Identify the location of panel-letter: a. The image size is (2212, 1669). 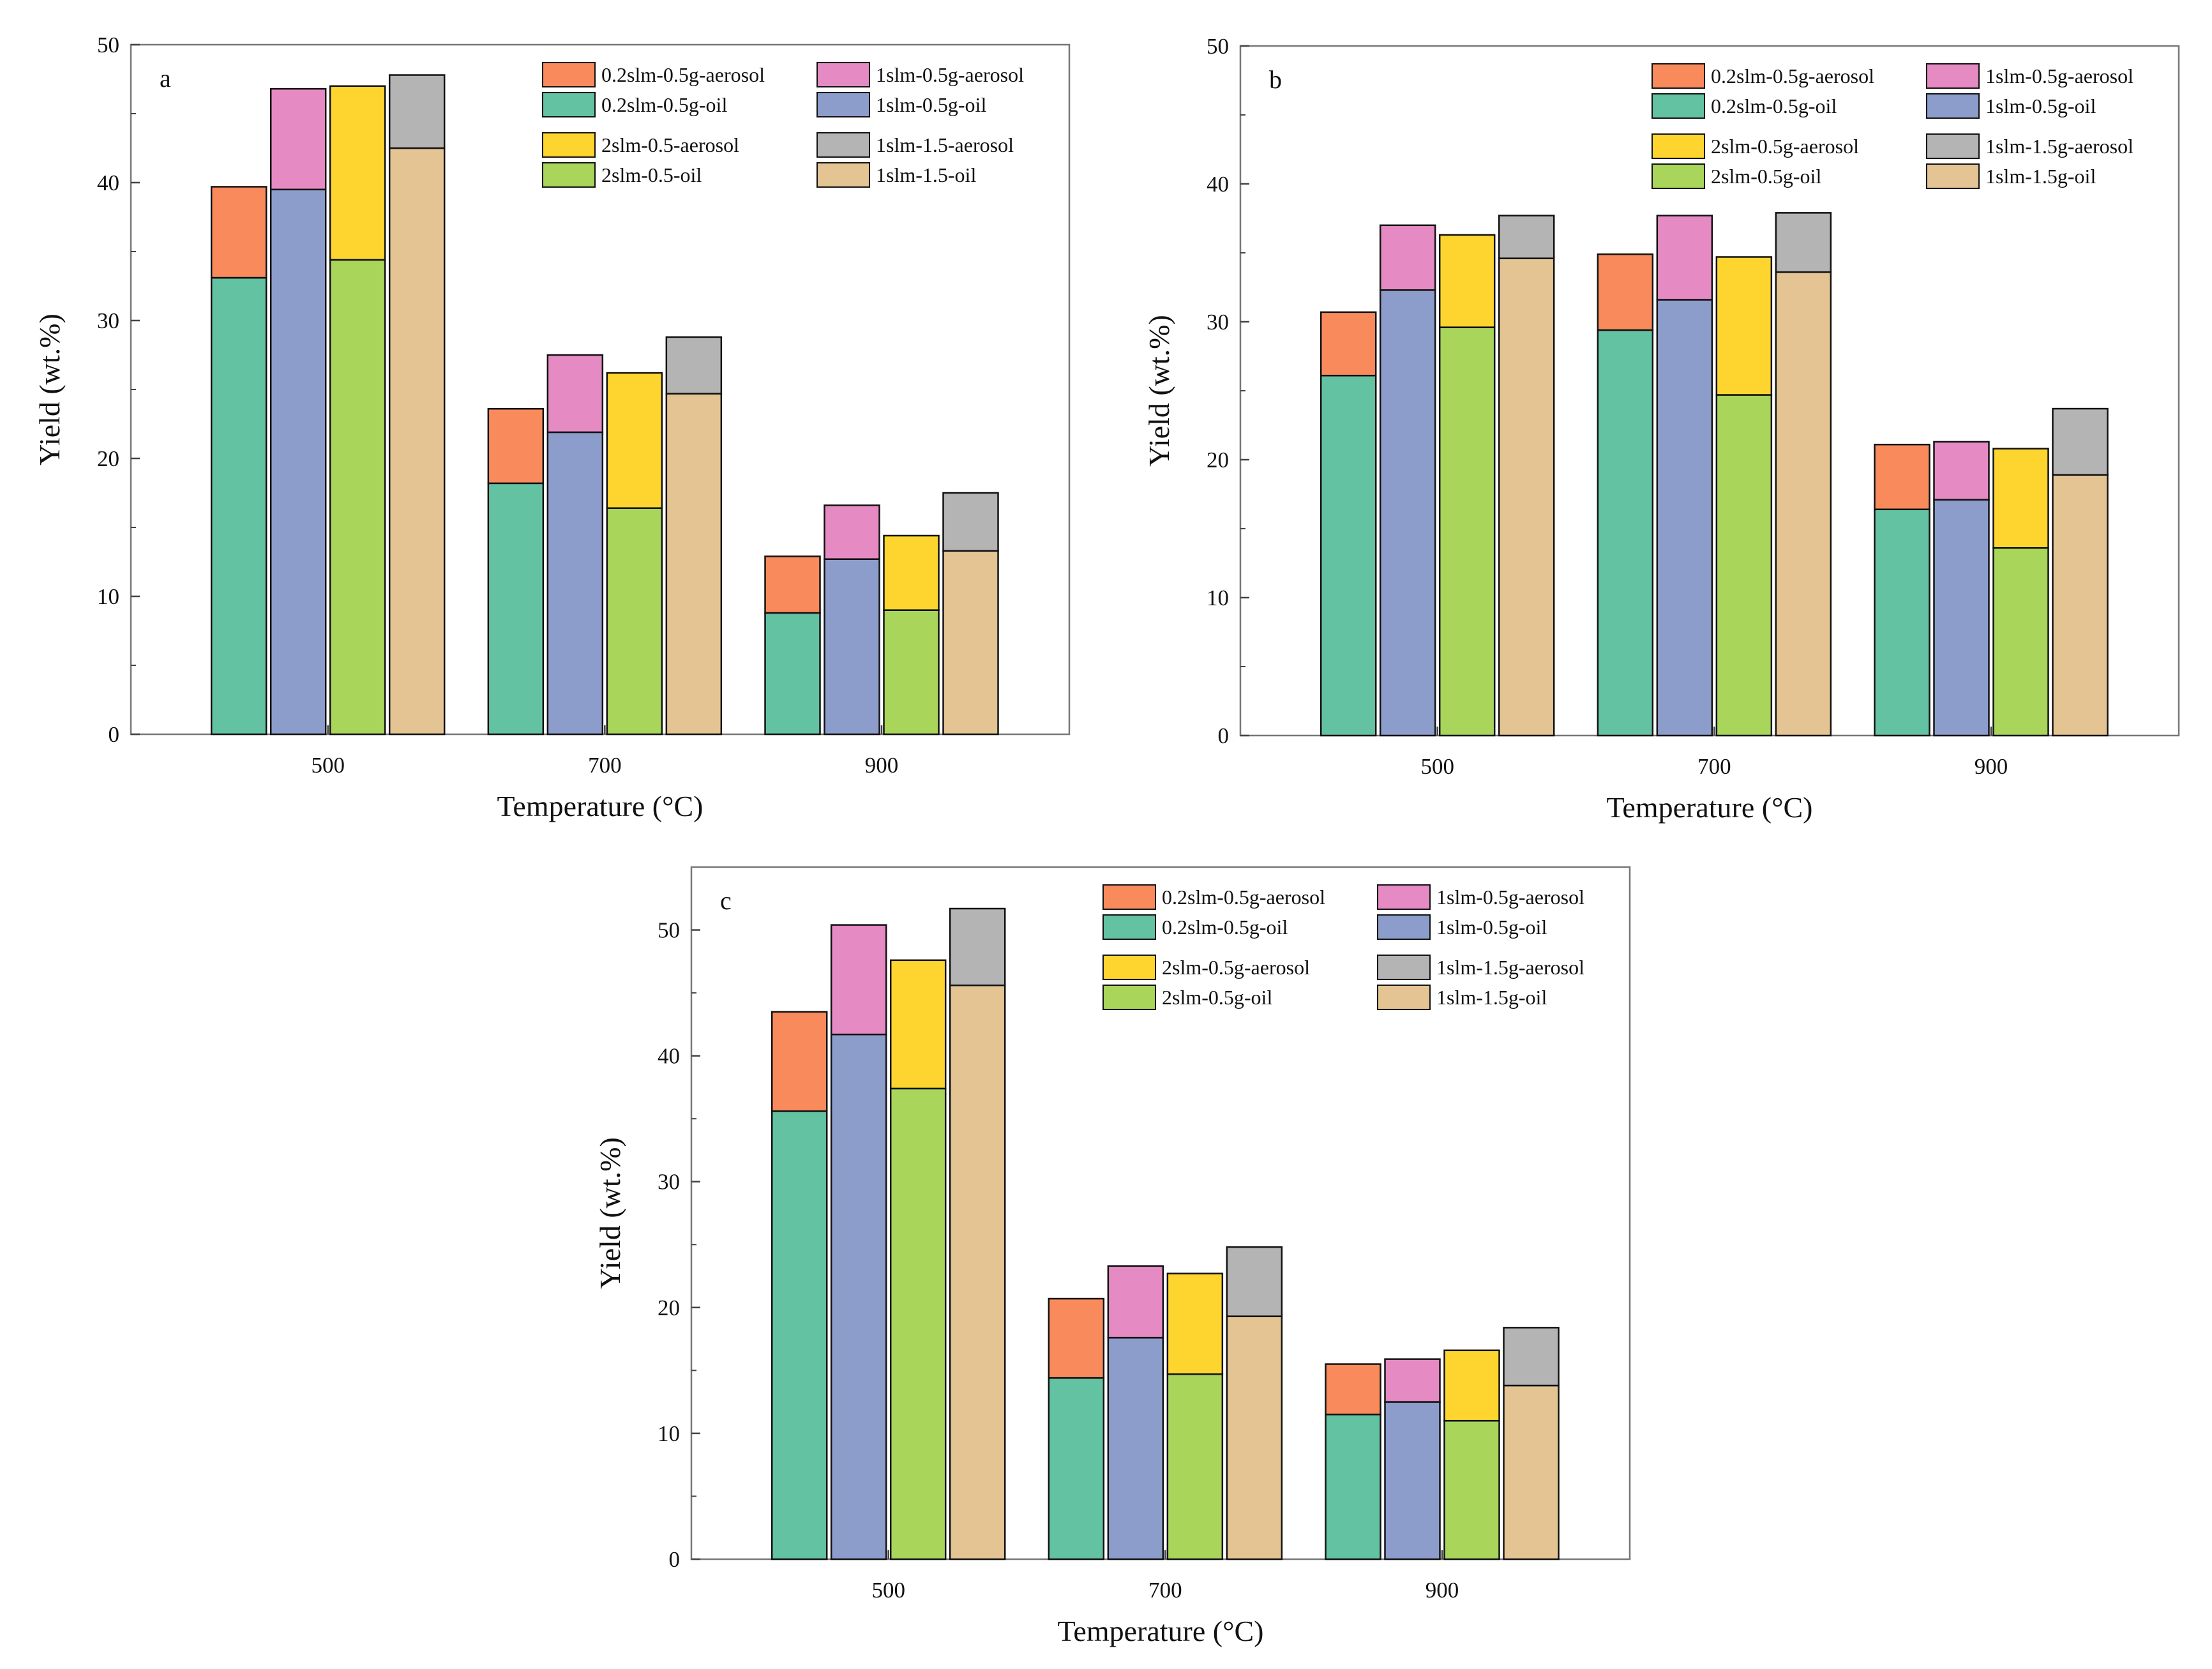
(165, 78).